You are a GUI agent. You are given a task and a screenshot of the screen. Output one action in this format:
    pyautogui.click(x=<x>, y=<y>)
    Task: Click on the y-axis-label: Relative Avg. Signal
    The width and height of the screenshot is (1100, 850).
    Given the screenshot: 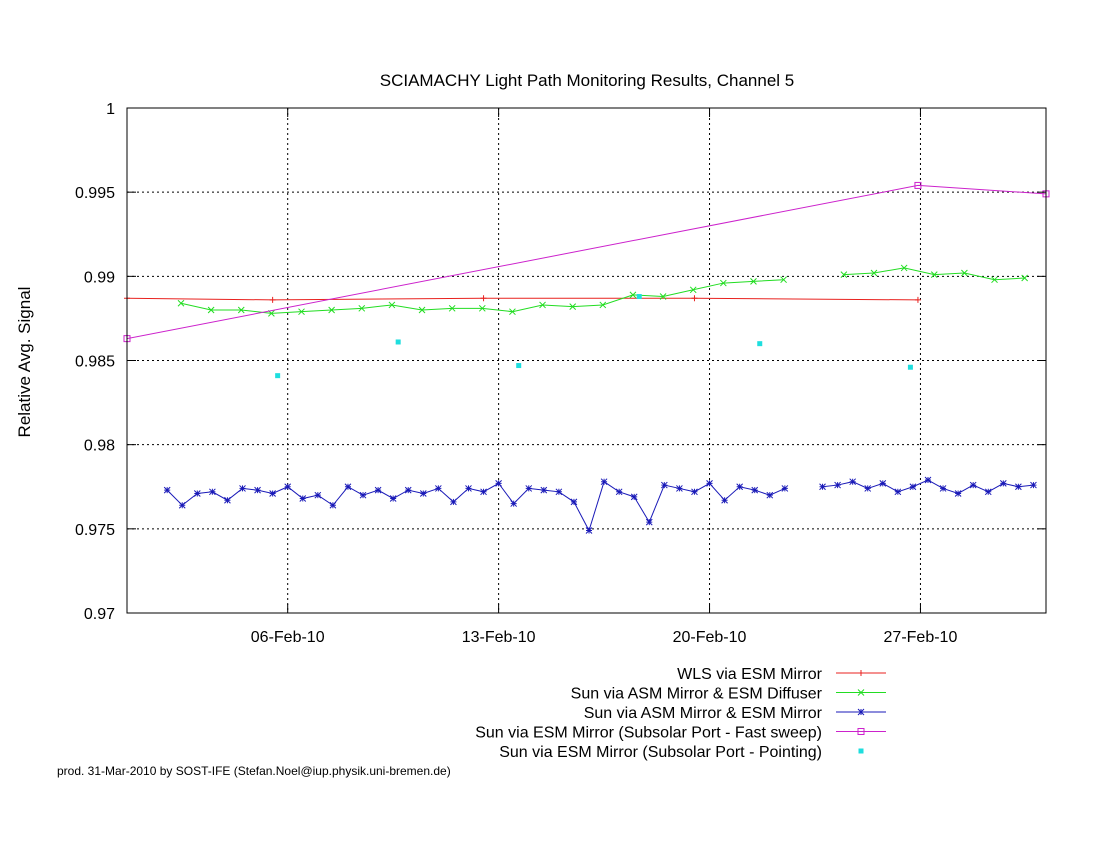 What is the action you would take?
    pyautogui.click(x=24, y=362)
    